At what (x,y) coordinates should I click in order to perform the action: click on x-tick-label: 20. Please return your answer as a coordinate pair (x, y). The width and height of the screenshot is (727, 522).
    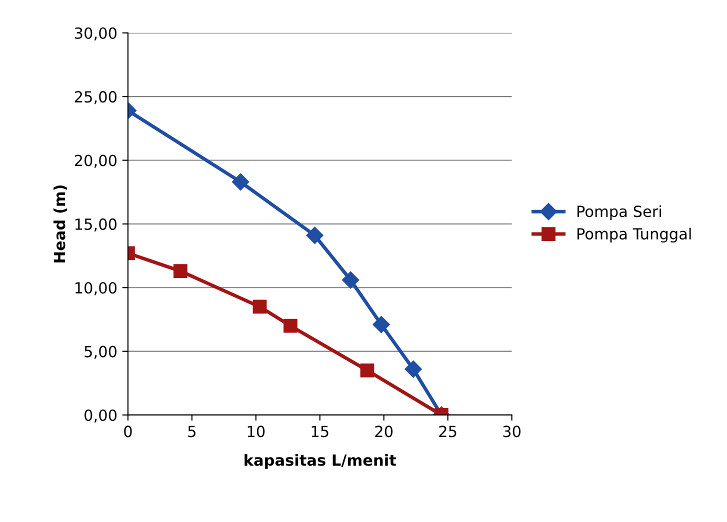
    Looking at the image, I should click on (384, 432).